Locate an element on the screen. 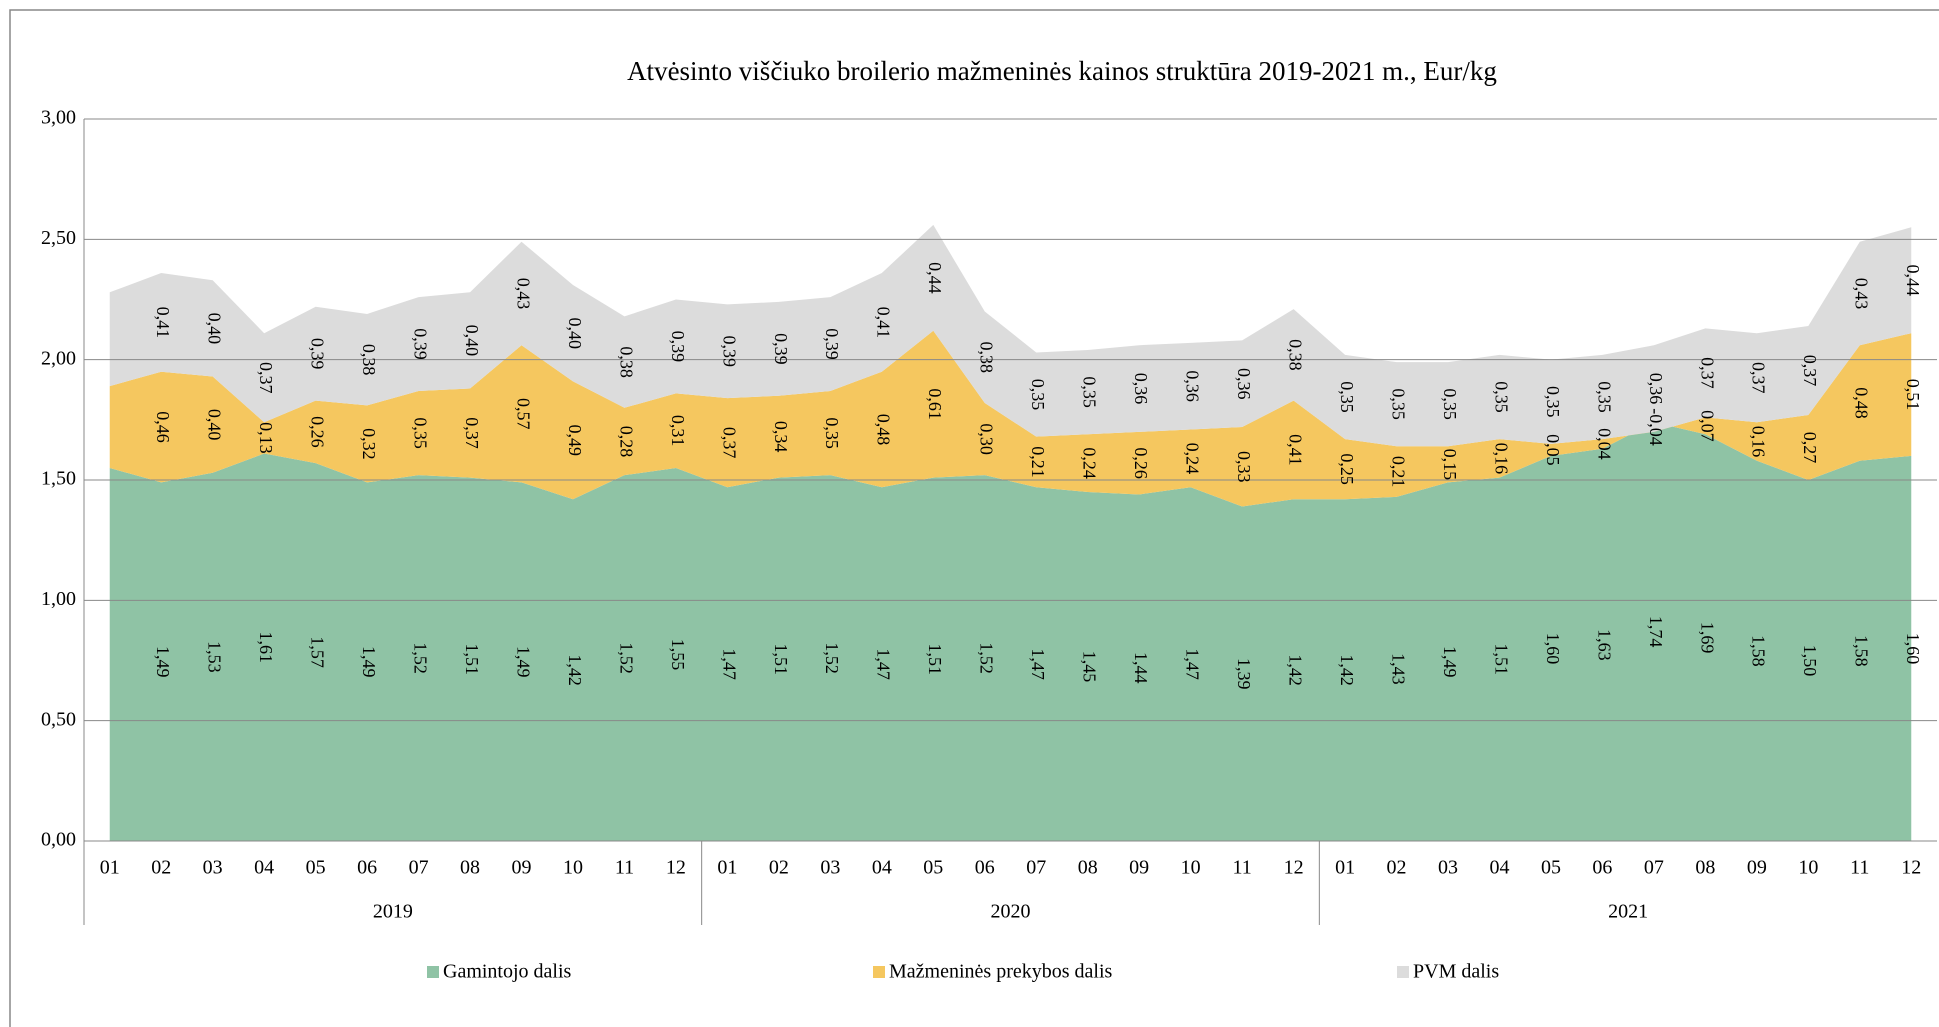 This screenshot has height=1027, width=1939. data-label: 0,48 is located at coordinates (884, 430).